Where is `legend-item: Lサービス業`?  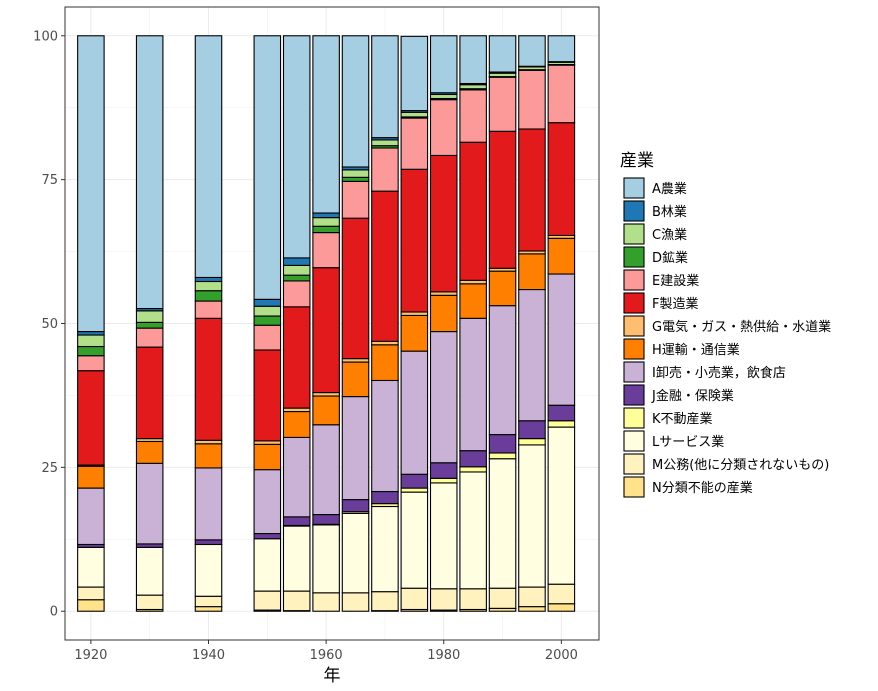
legend-item: Lサービス業 is located at coordinates (673, 441).